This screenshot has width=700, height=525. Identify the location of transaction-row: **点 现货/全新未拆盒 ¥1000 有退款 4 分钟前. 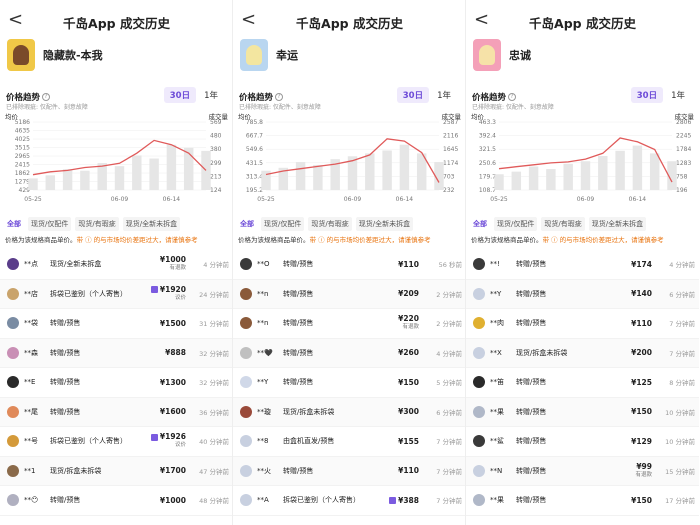
(116, 265).